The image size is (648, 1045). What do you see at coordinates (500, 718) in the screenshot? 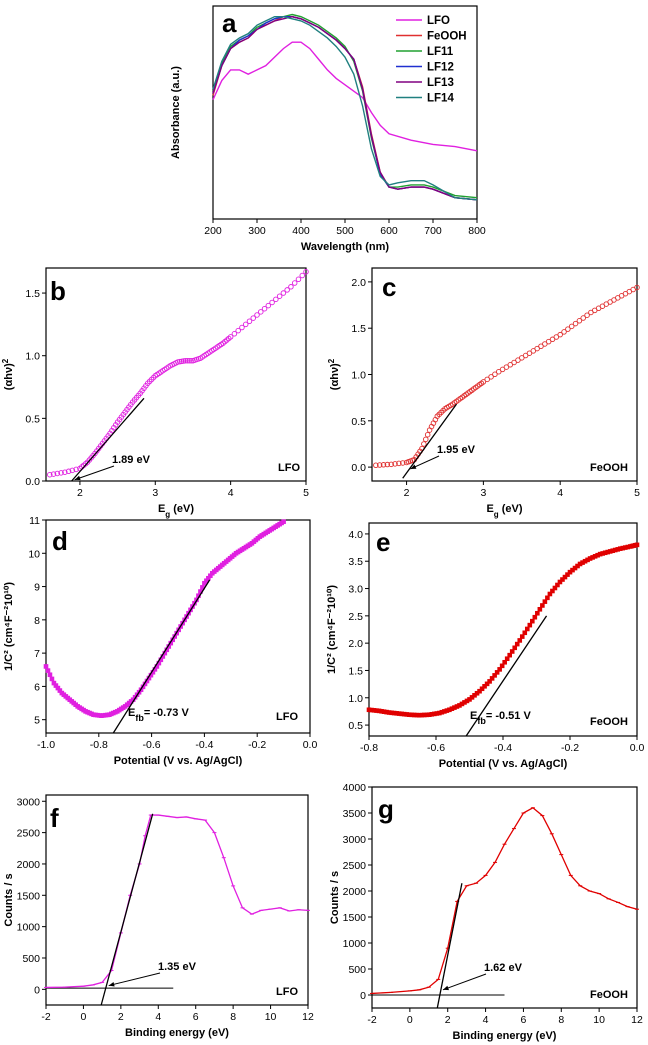
I see `annotation-label: Efb= -0.51 V` at bounding box center [500, 718].